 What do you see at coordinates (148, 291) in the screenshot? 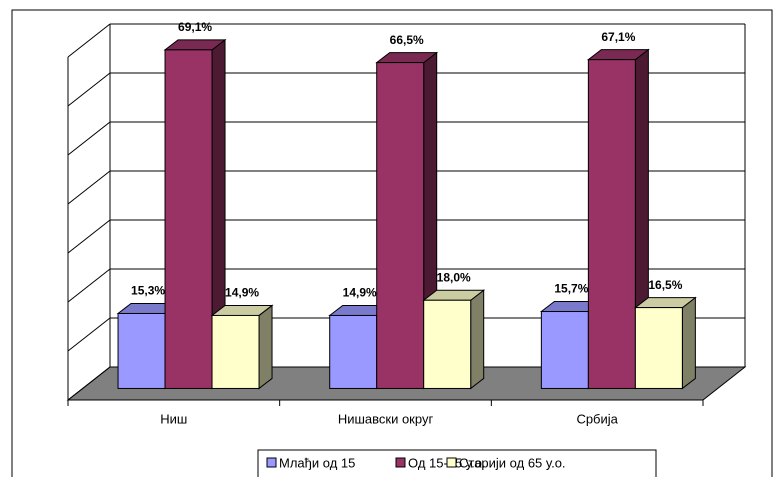
I see `value-label: 15,3%` at bounding box center [148, 291].